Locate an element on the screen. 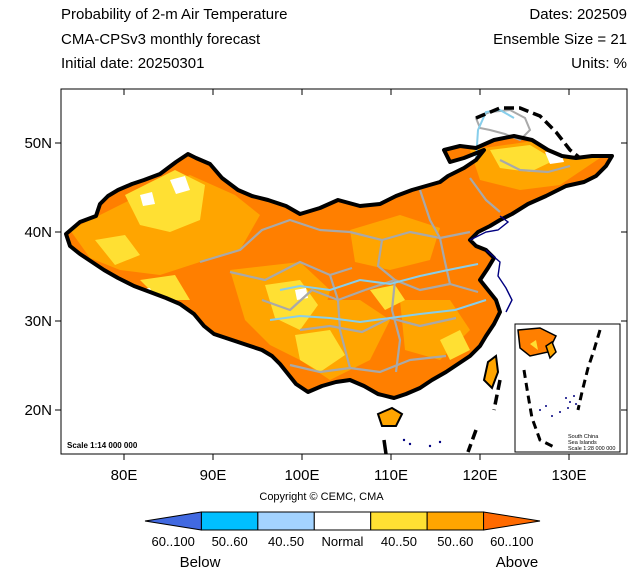 The width and height of the screenshot is (643, 576). coastline is located at coordinates (491, 264).